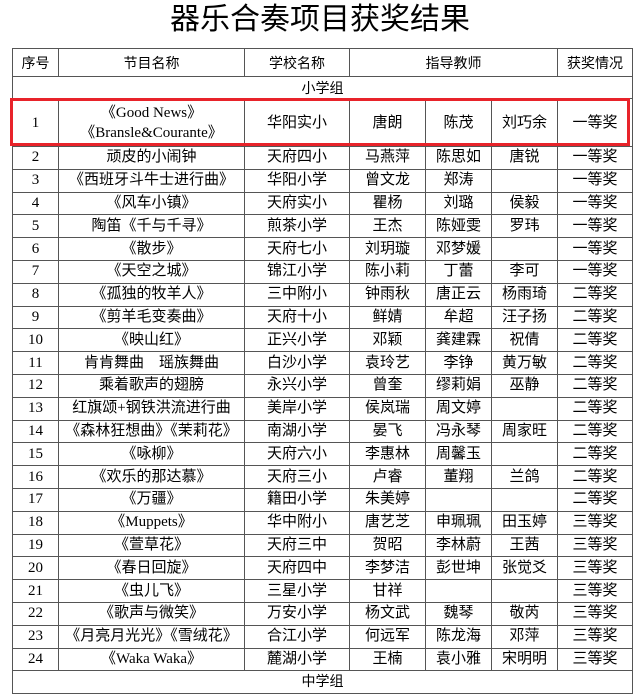 The image size is (640, 694). I want to click on table-row: 9 《剪羊毛变奏曲》 天府十小 鲜婧 牟超 汪子扬 二等奖, so click(322, 317).